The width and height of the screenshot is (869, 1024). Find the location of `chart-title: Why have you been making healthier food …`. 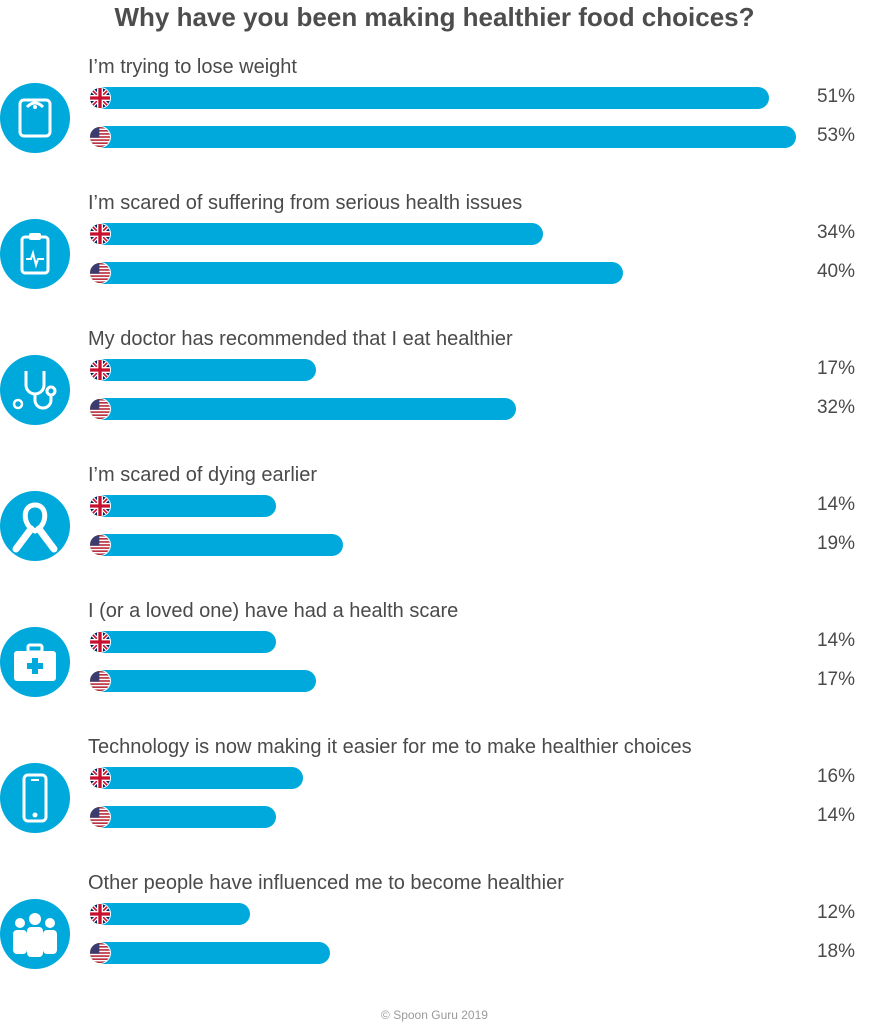

chart-title: Why have you been making healthier food … is located at coordinates (434, 17).